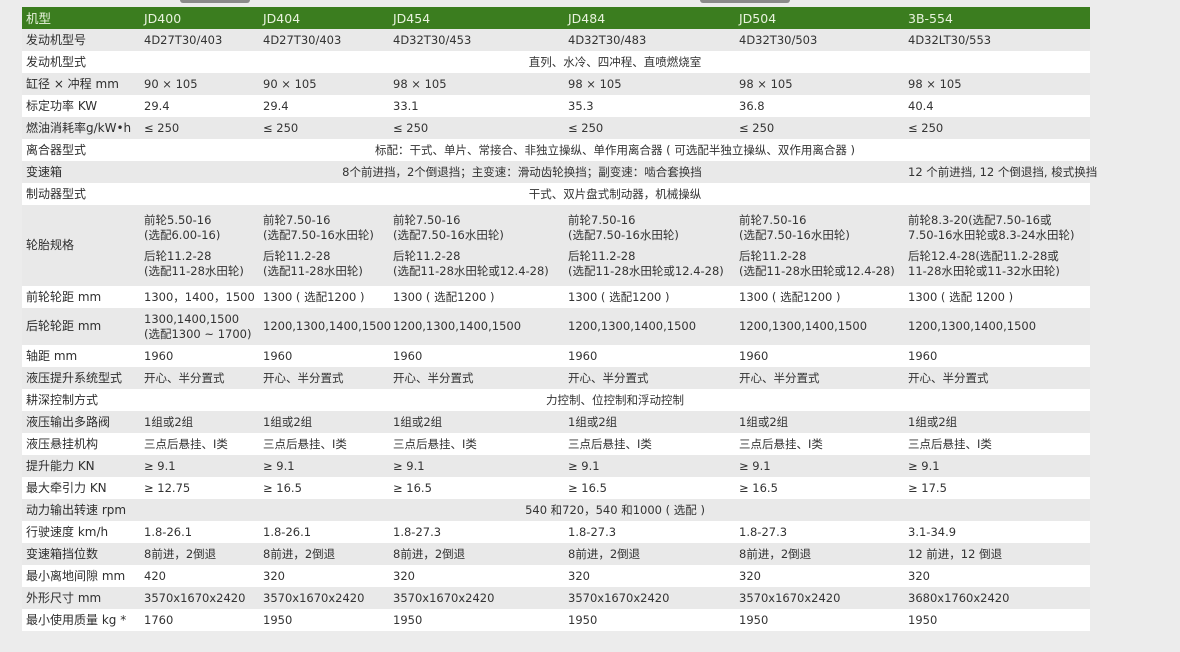 The image size is (1180, 652). Describe the element at coordinates (556, 620) in the screenshot. I see `spec-row: 最小使用质量 kg * 1760 1950 1950 1950 1950 1950` at that location.